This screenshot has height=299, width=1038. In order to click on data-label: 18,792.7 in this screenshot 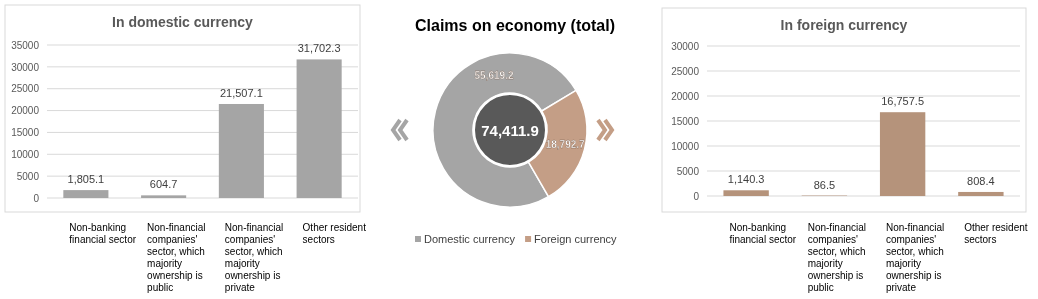, I will do `click(565, 145)`.